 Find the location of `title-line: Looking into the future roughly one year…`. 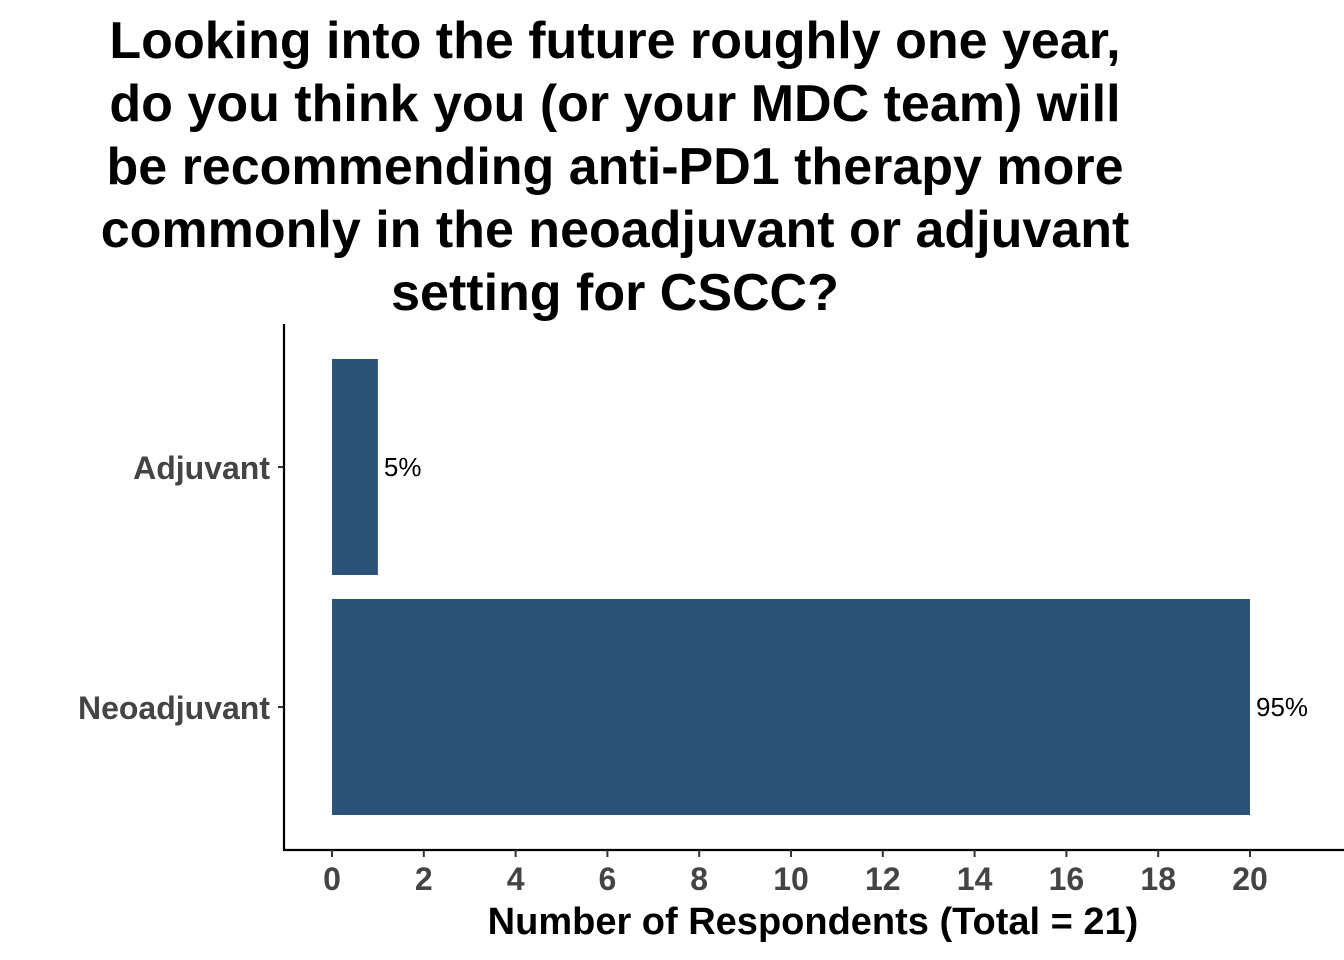

title-line: Looking into the future roughly one year… is located at coordinates (615, 41).